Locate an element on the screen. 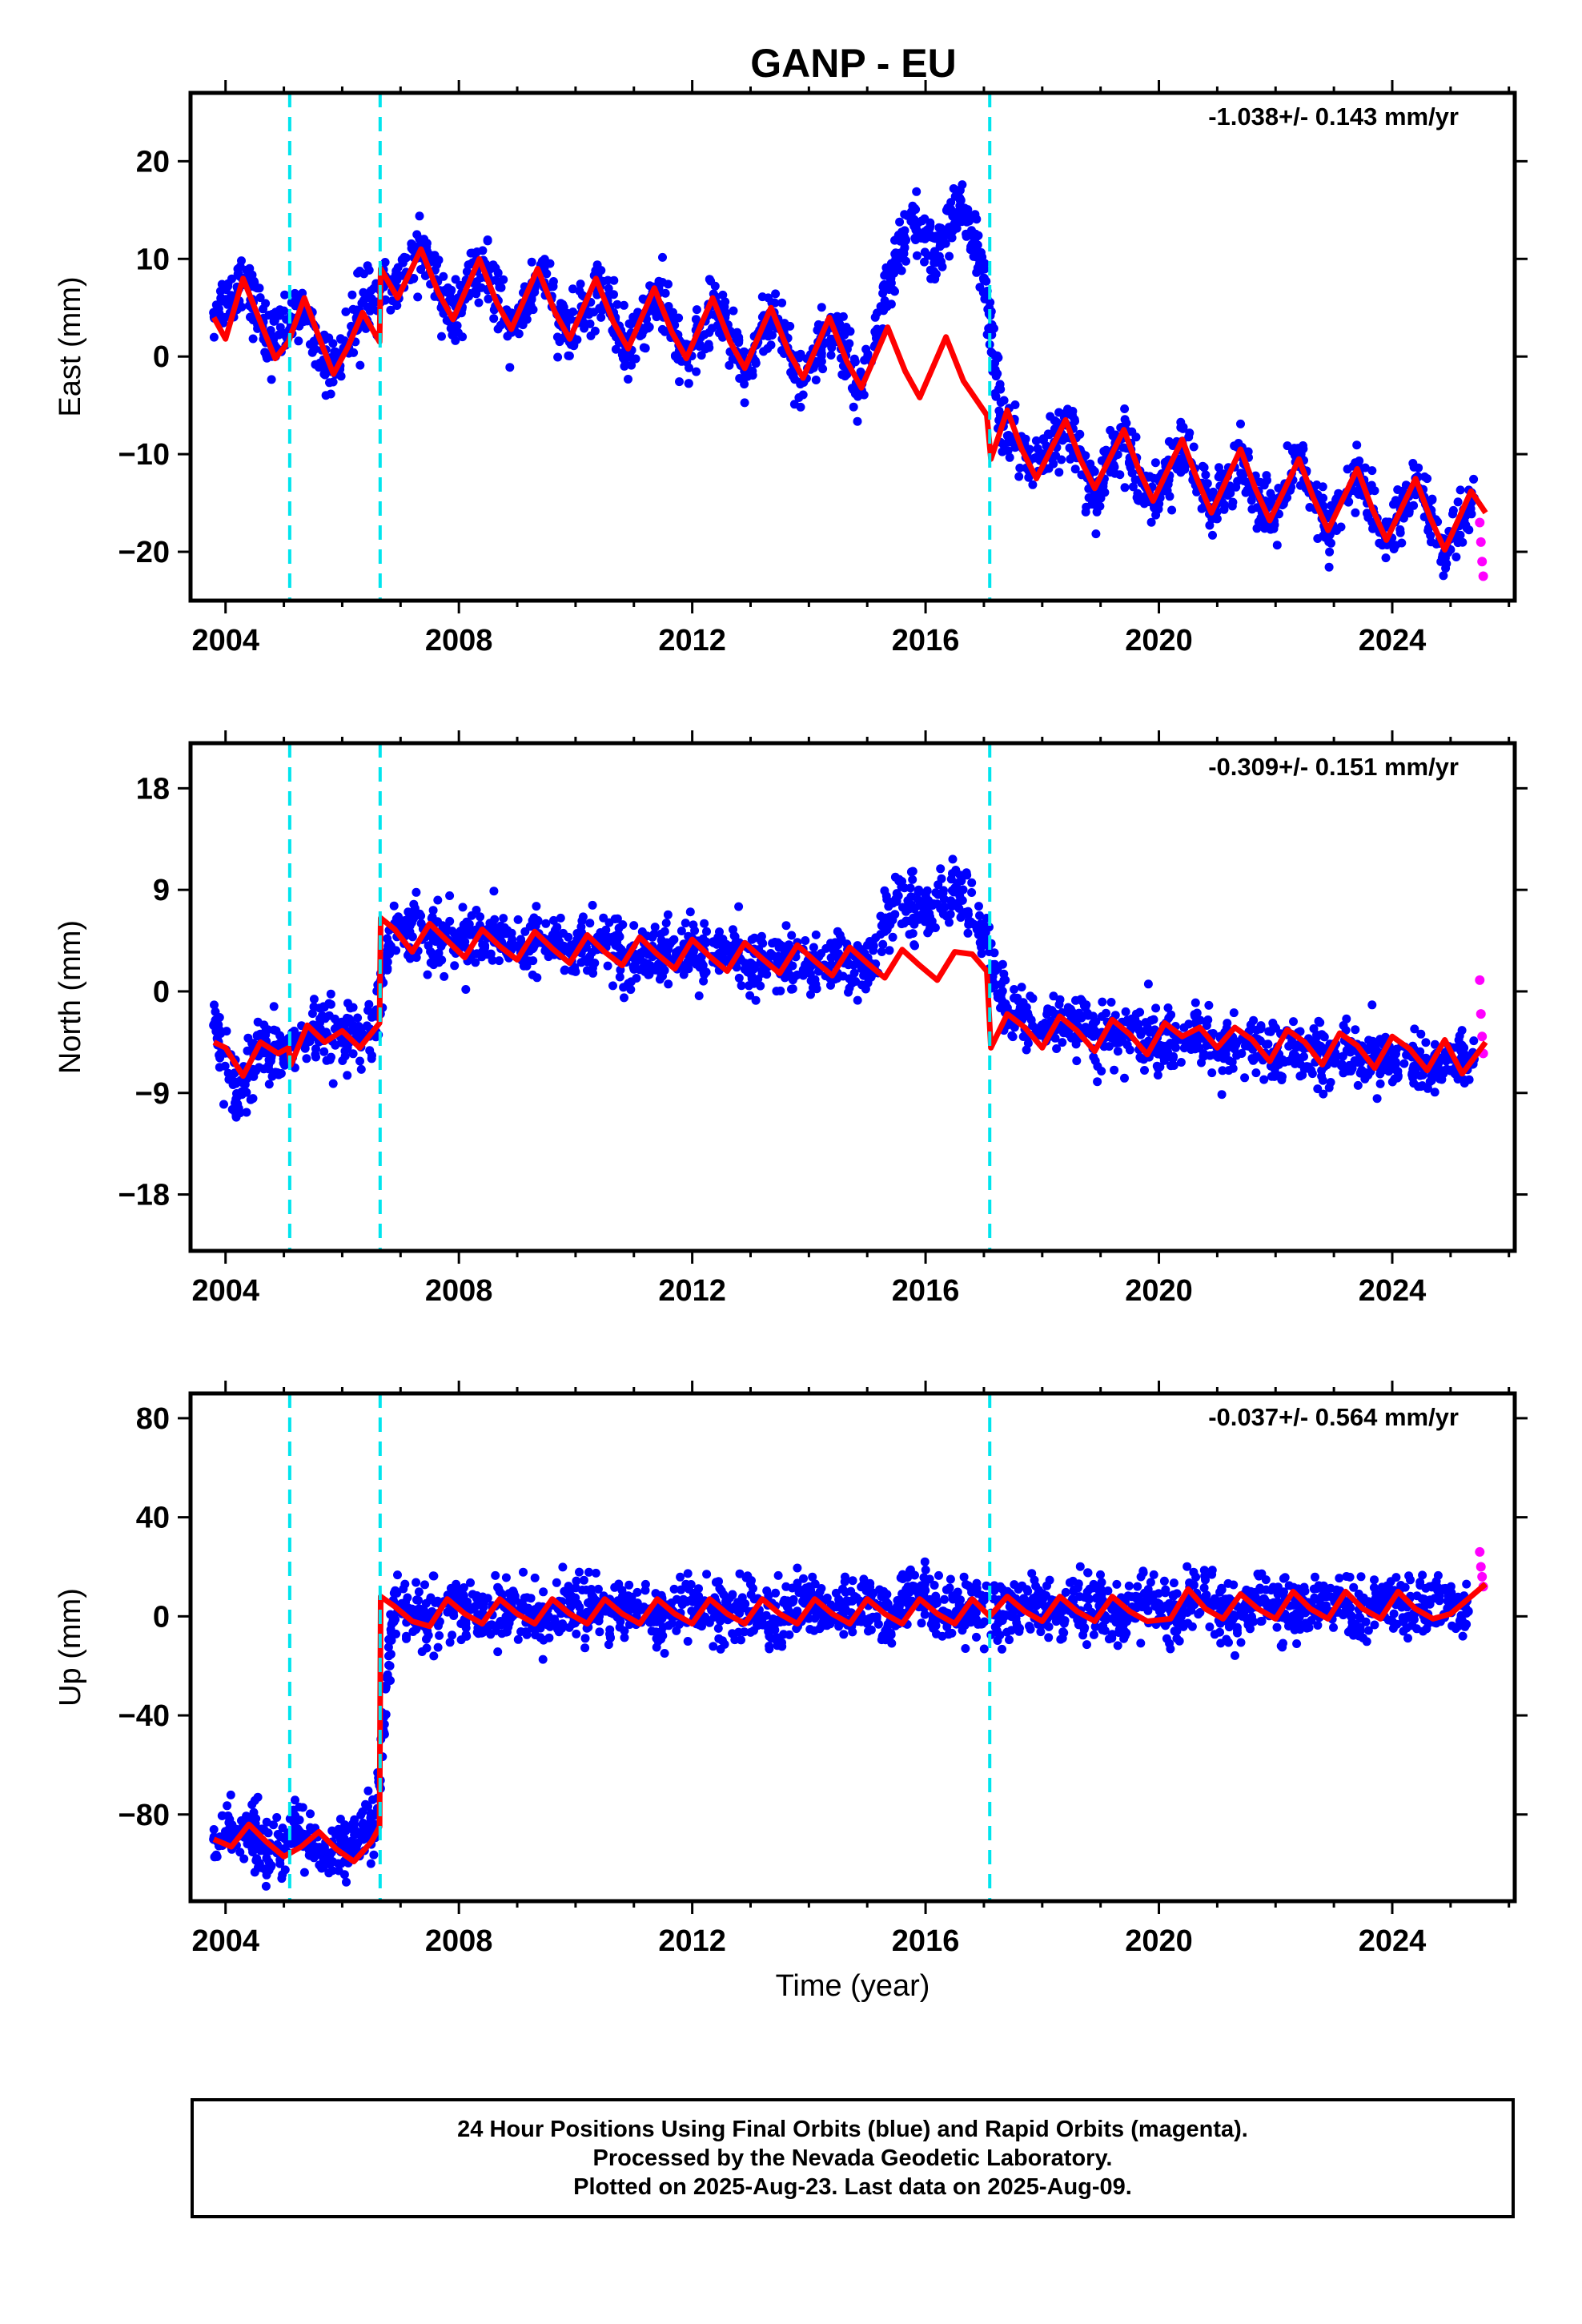 The image size is (1582, 2324). y-tick-label: 10 is located at coordinates (153, 259).